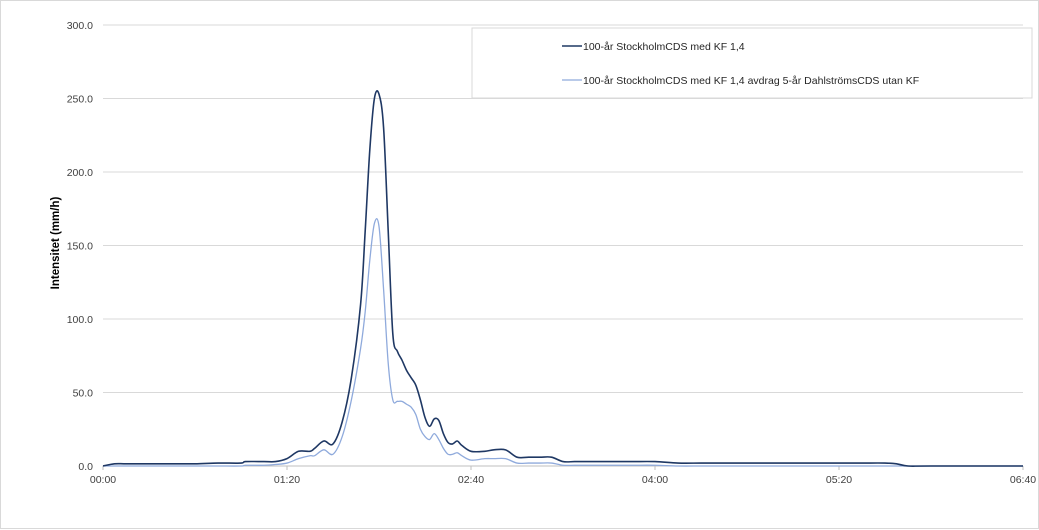  I want to click on x-tick-label: 06:40, so click(1023, 480).